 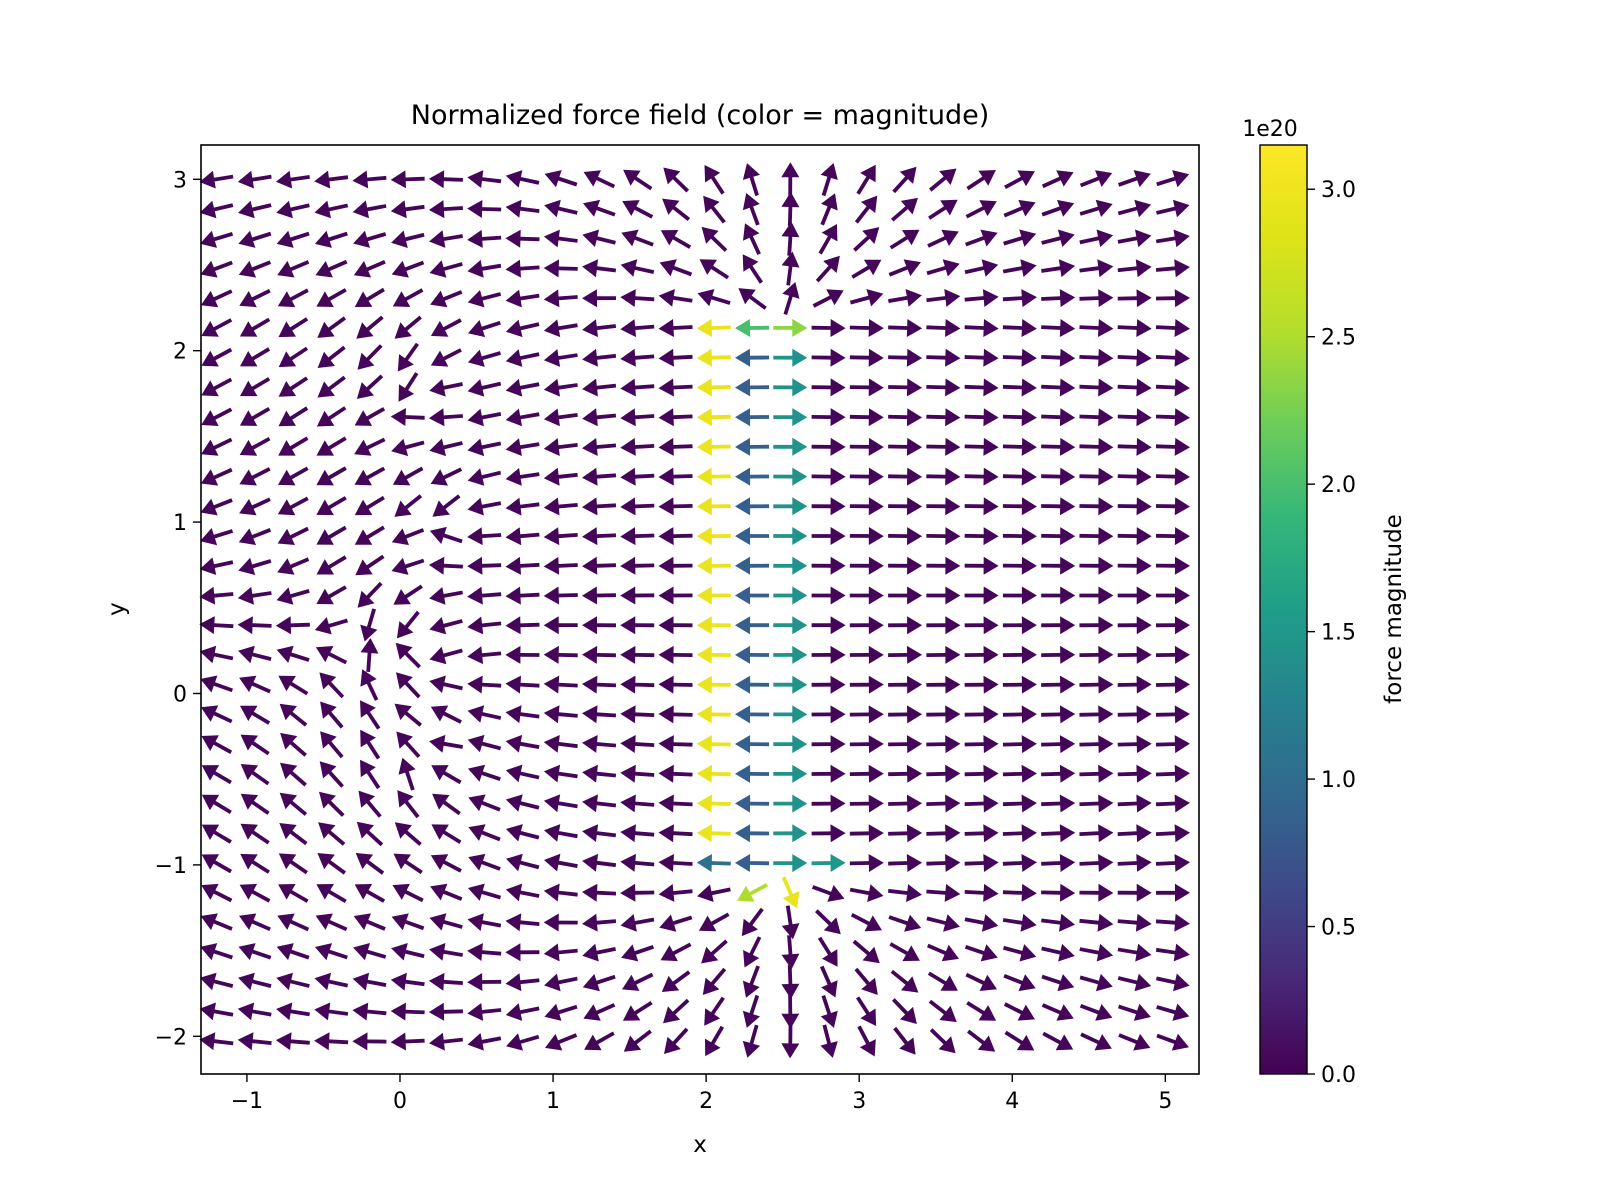 What do you see at coordinates (180, 694) in the screenshot?
I see `y-tick-label: 0` at bounding box center [180, 694].